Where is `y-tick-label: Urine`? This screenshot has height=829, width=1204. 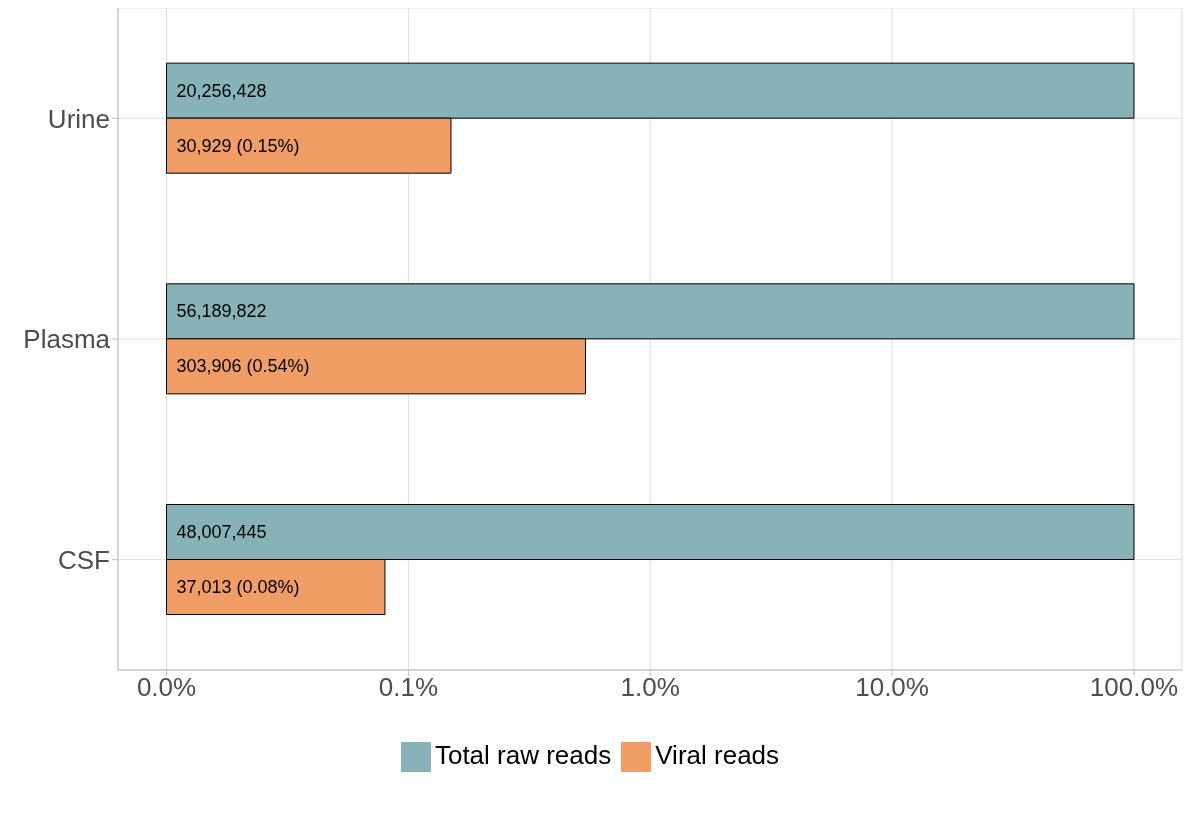
y-tick-label: Urine is located at coordinates (78, 118).